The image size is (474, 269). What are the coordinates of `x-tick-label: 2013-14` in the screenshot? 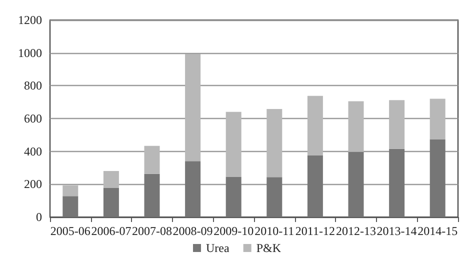 It's located at (396, 231).